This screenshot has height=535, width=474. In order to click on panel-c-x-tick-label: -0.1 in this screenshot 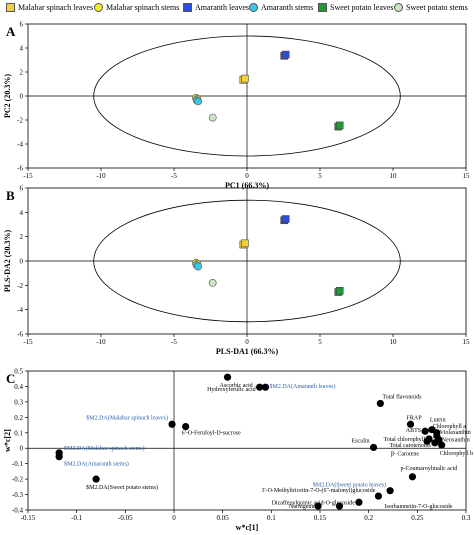, I will do `click(77, 518)`.